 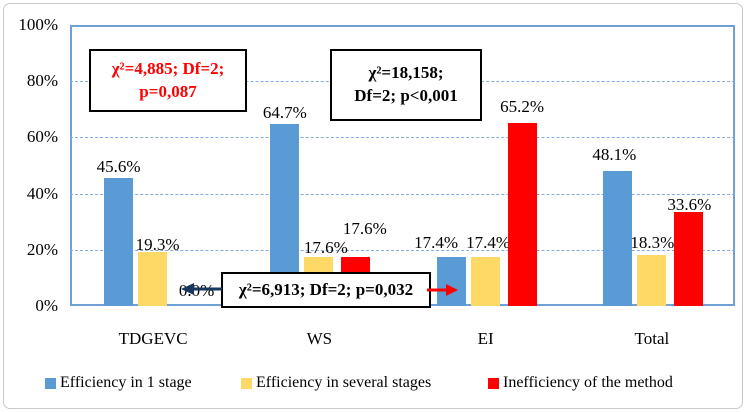 I want to click on chi-square-box-tdgevc: χ²=4,885; Df=2; p=0,087, so click(x=168, y=80).